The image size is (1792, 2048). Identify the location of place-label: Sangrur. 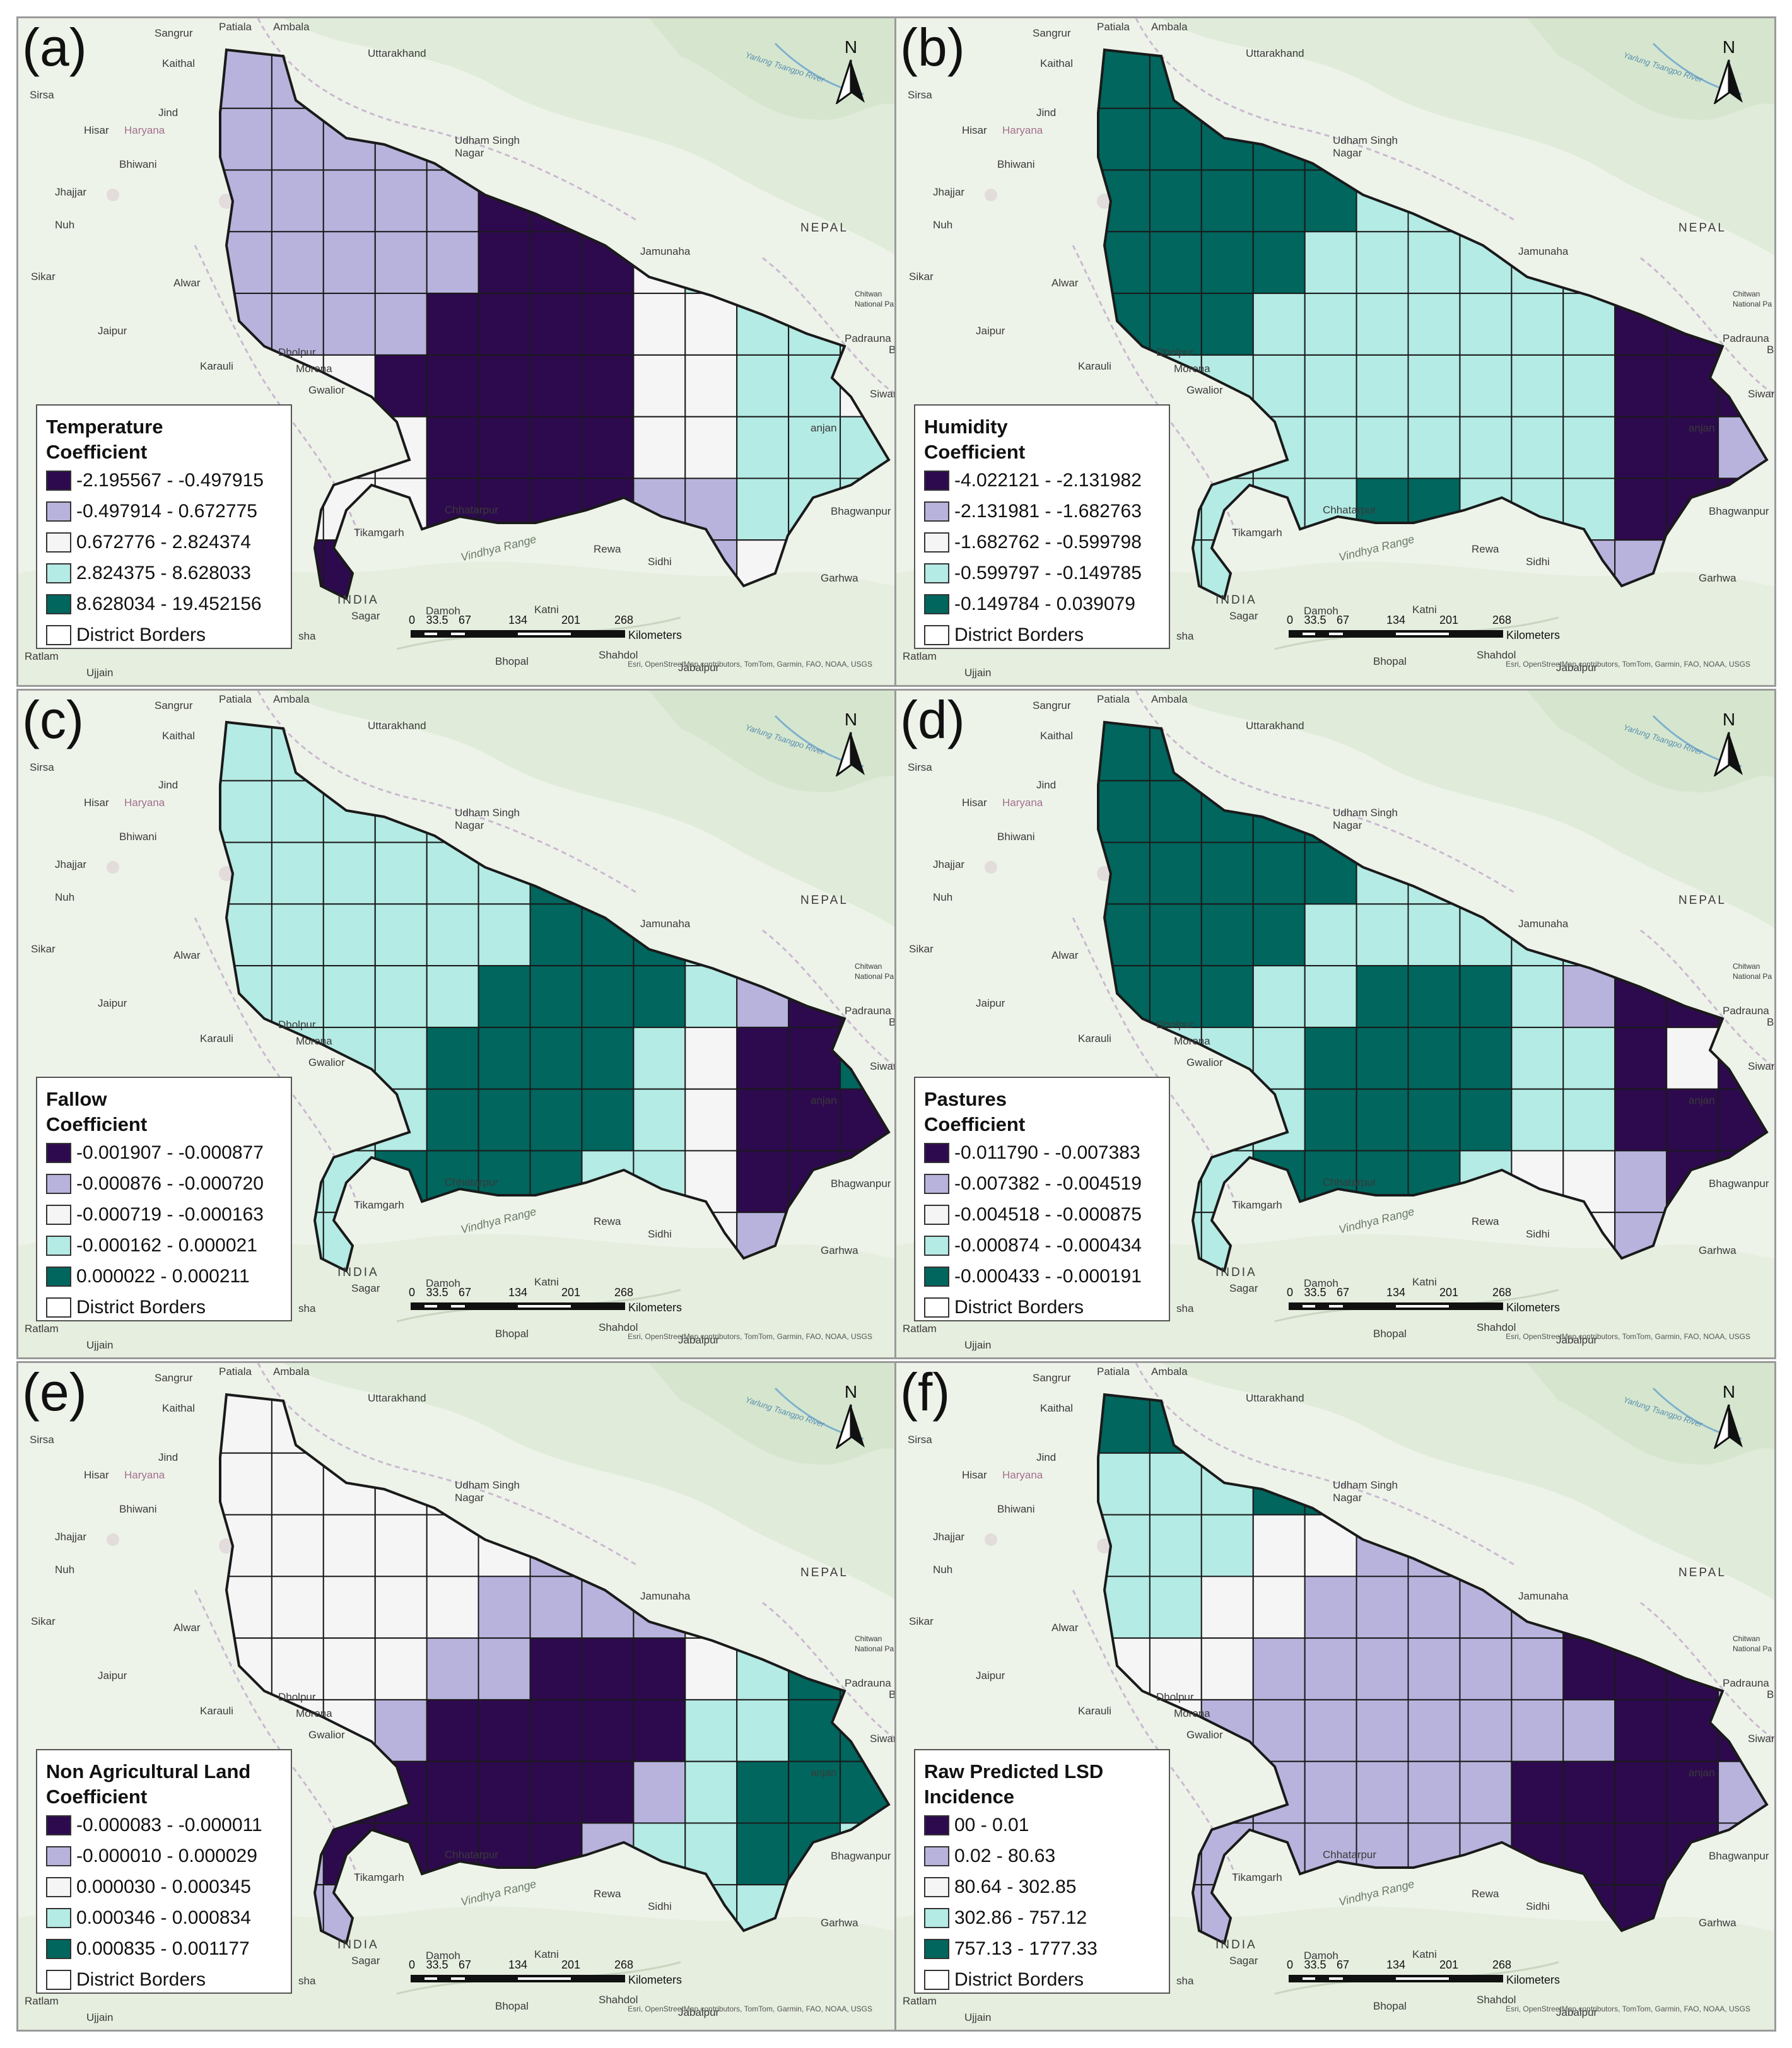
(1052, 1378).